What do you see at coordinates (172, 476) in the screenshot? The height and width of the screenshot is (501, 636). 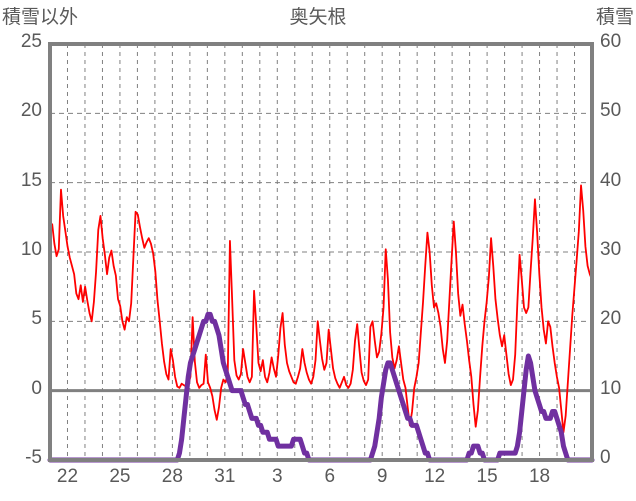 I see `x-axis-tick-label: 28` at bounding box center [172, 476].